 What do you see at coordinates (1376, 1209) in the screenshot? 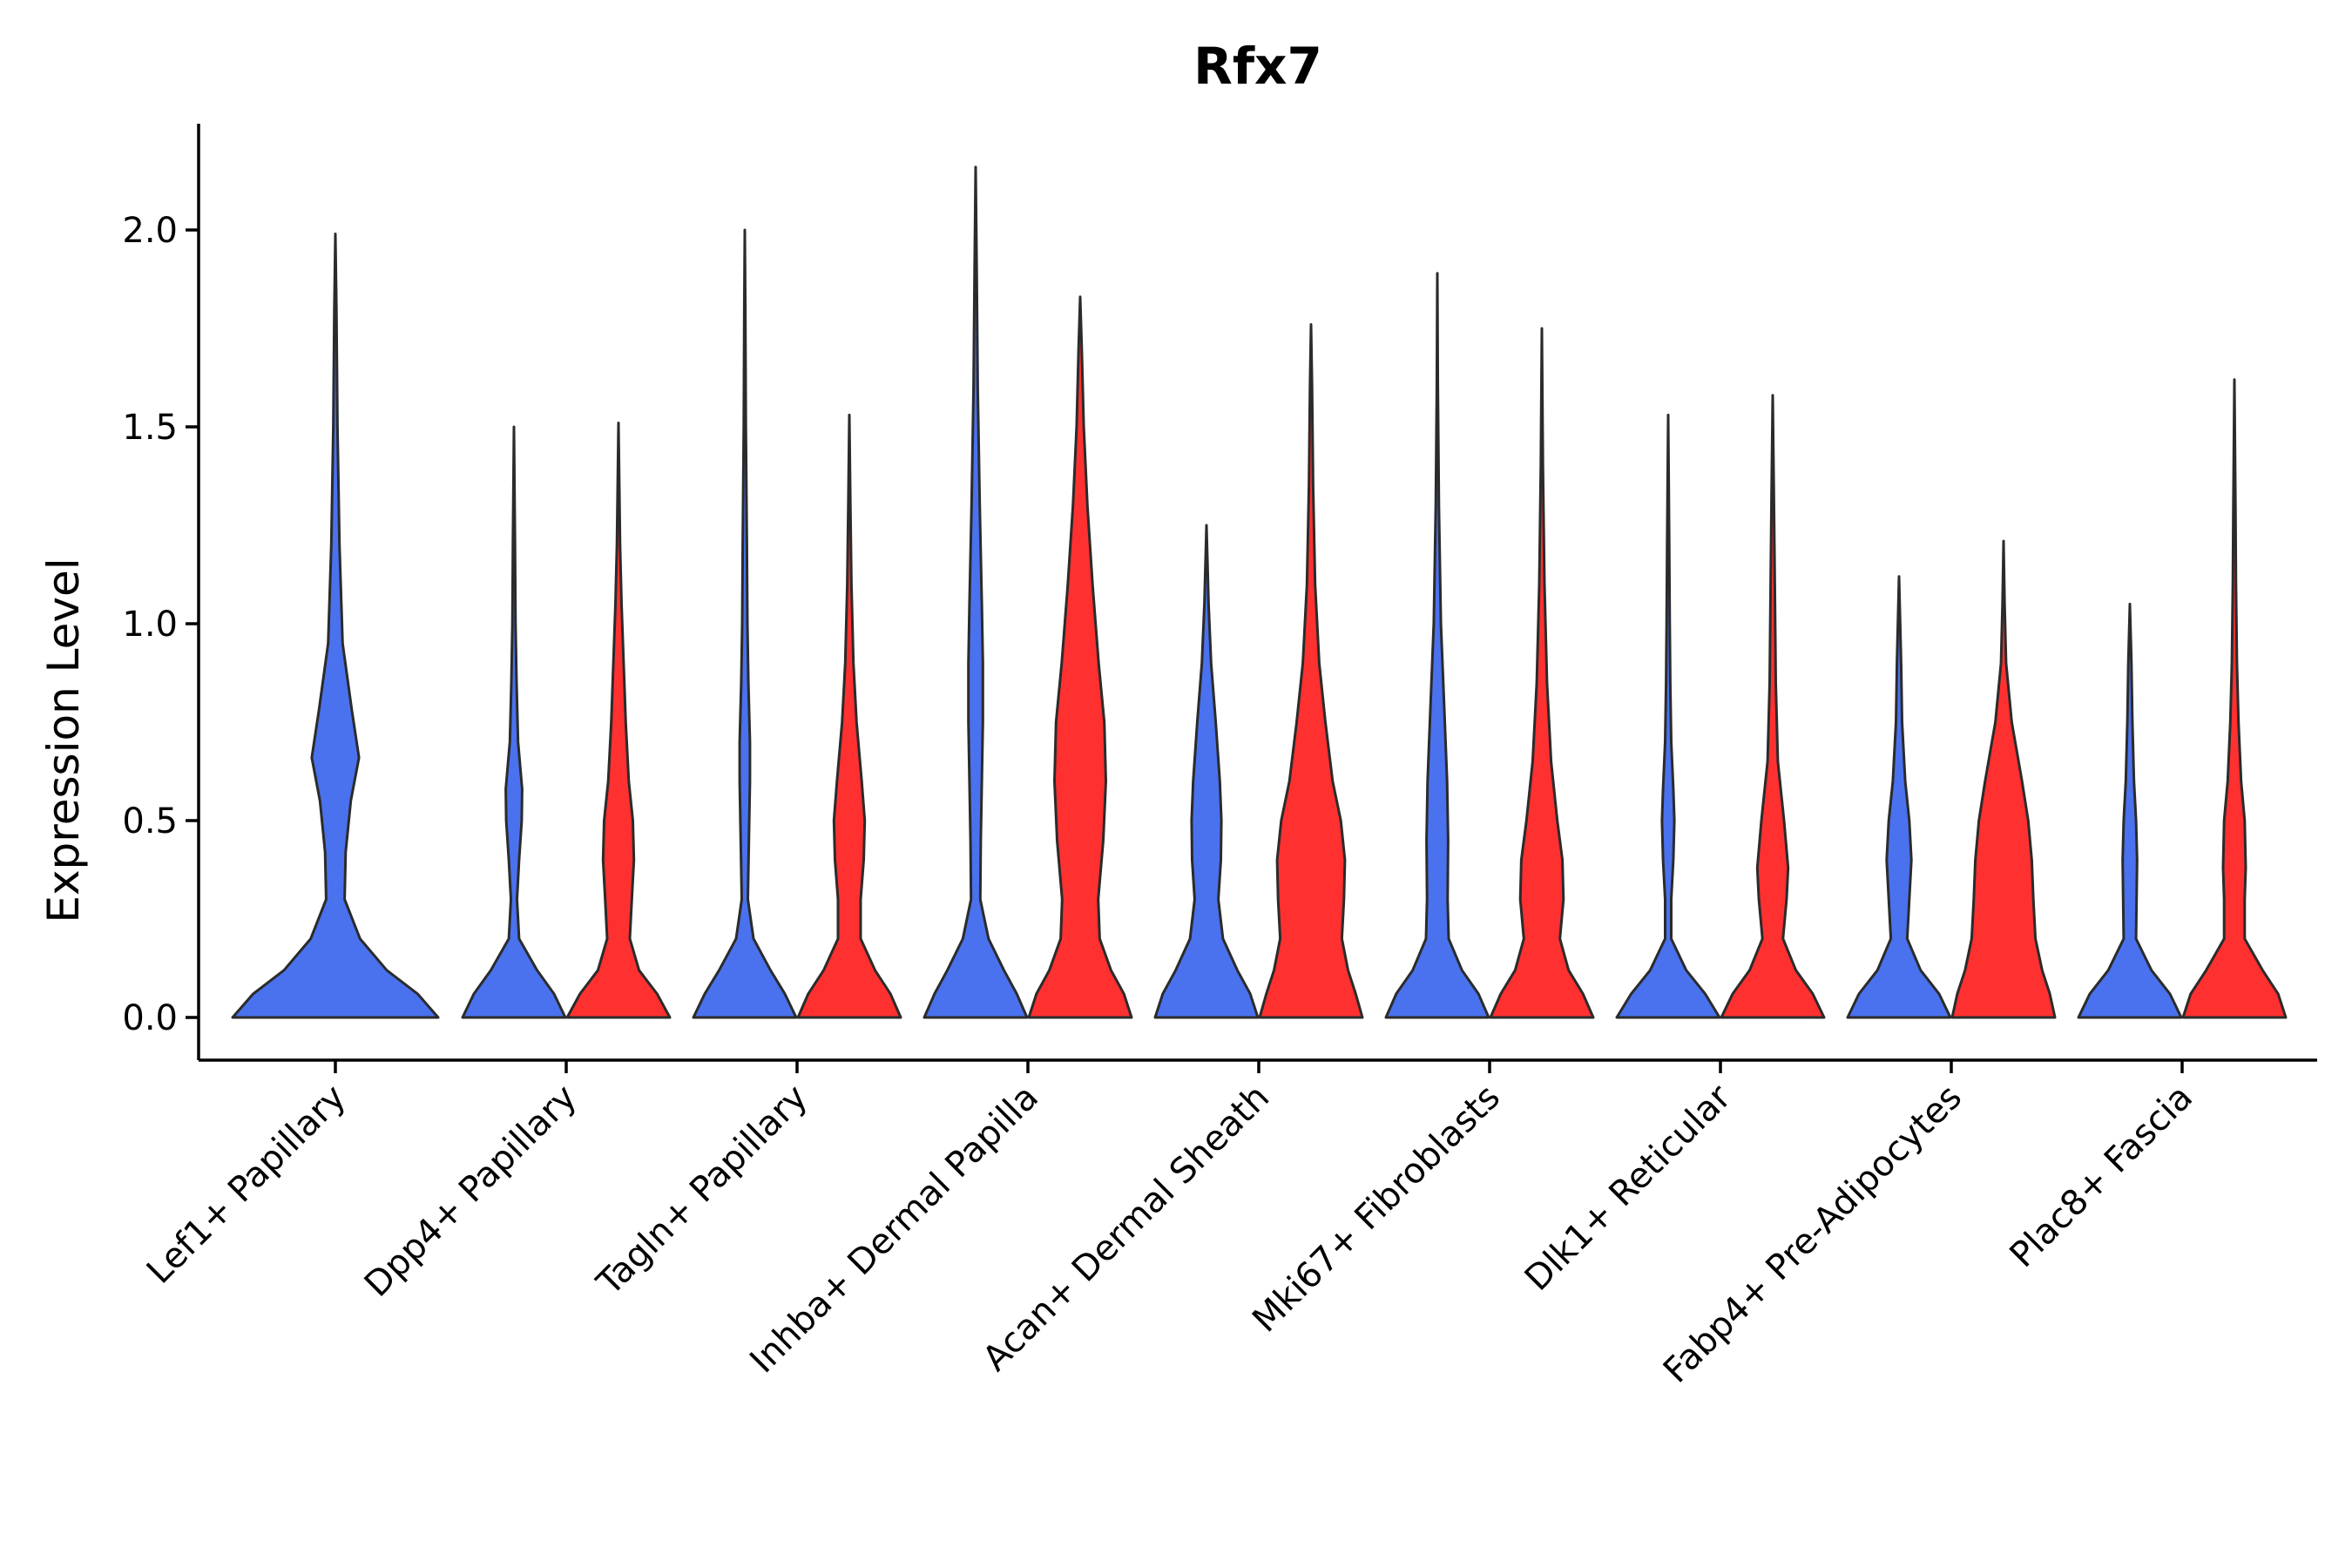
I see `x-tick-label: Mki67+ Fibroblasts` at bounding box center [1376, 1209].